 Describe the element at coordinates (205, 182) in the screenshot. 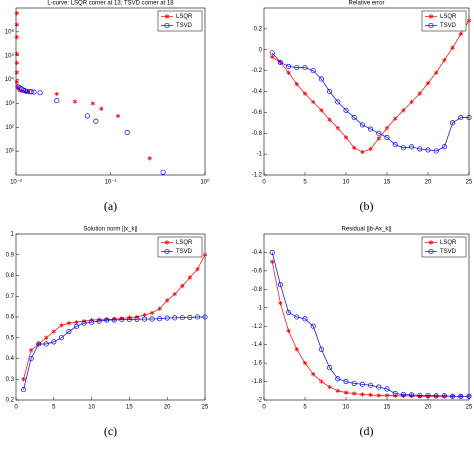

I see `x-tick-label: 10⁰` at that location.